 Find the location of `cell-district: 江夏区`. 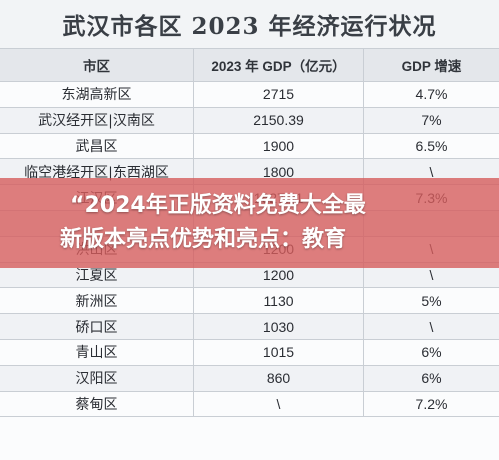

cell-district: 江夏区 is located at coordinates (97, 275).